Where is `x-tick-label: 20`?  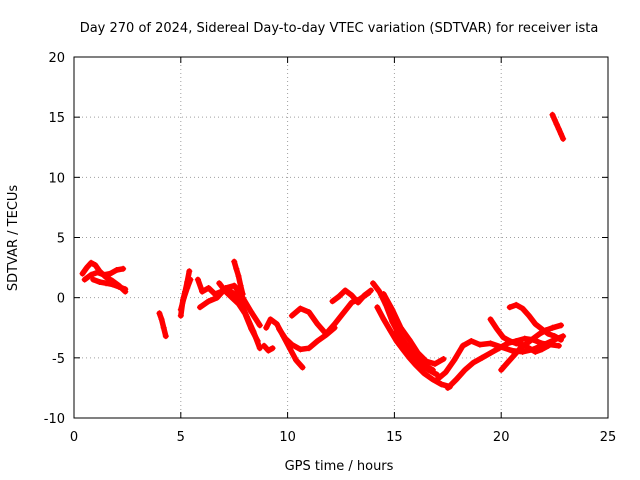 x-tick-label: 20 is located at coordinates (501, 437).